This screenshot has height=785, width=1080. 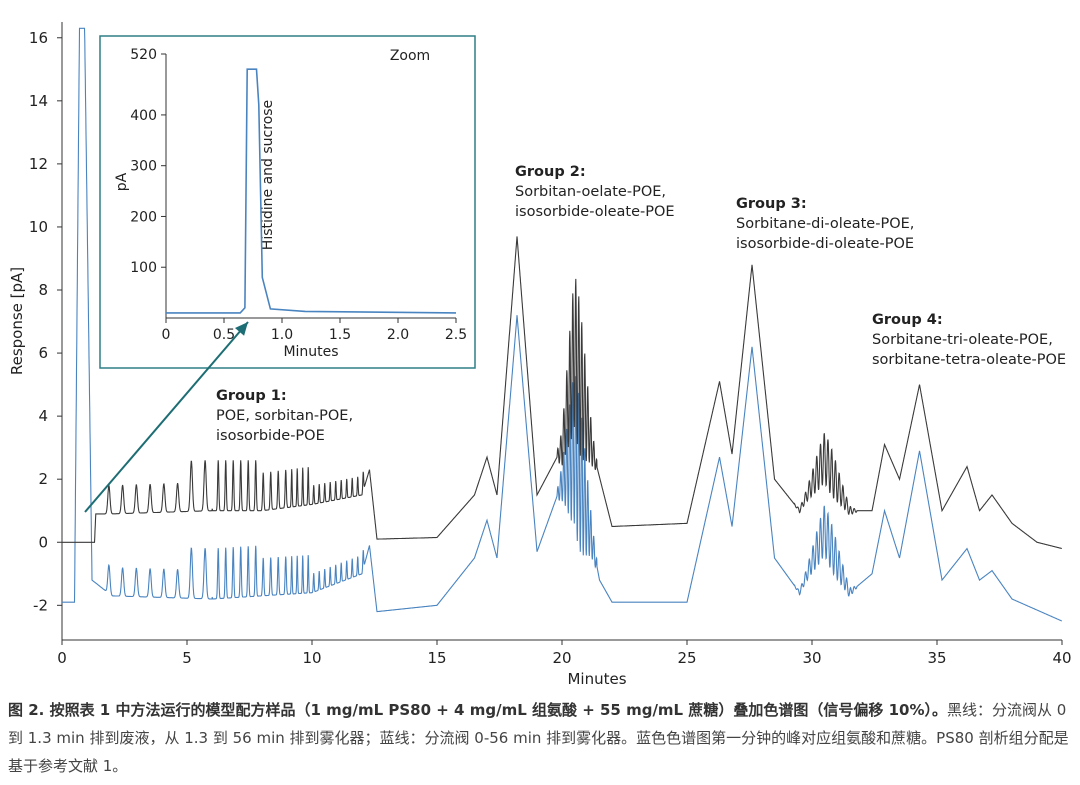 What do you see at coordinates (561, 658) in the screenshot?
I see `x-tick-label: 20` at bounding box center [561, 658].